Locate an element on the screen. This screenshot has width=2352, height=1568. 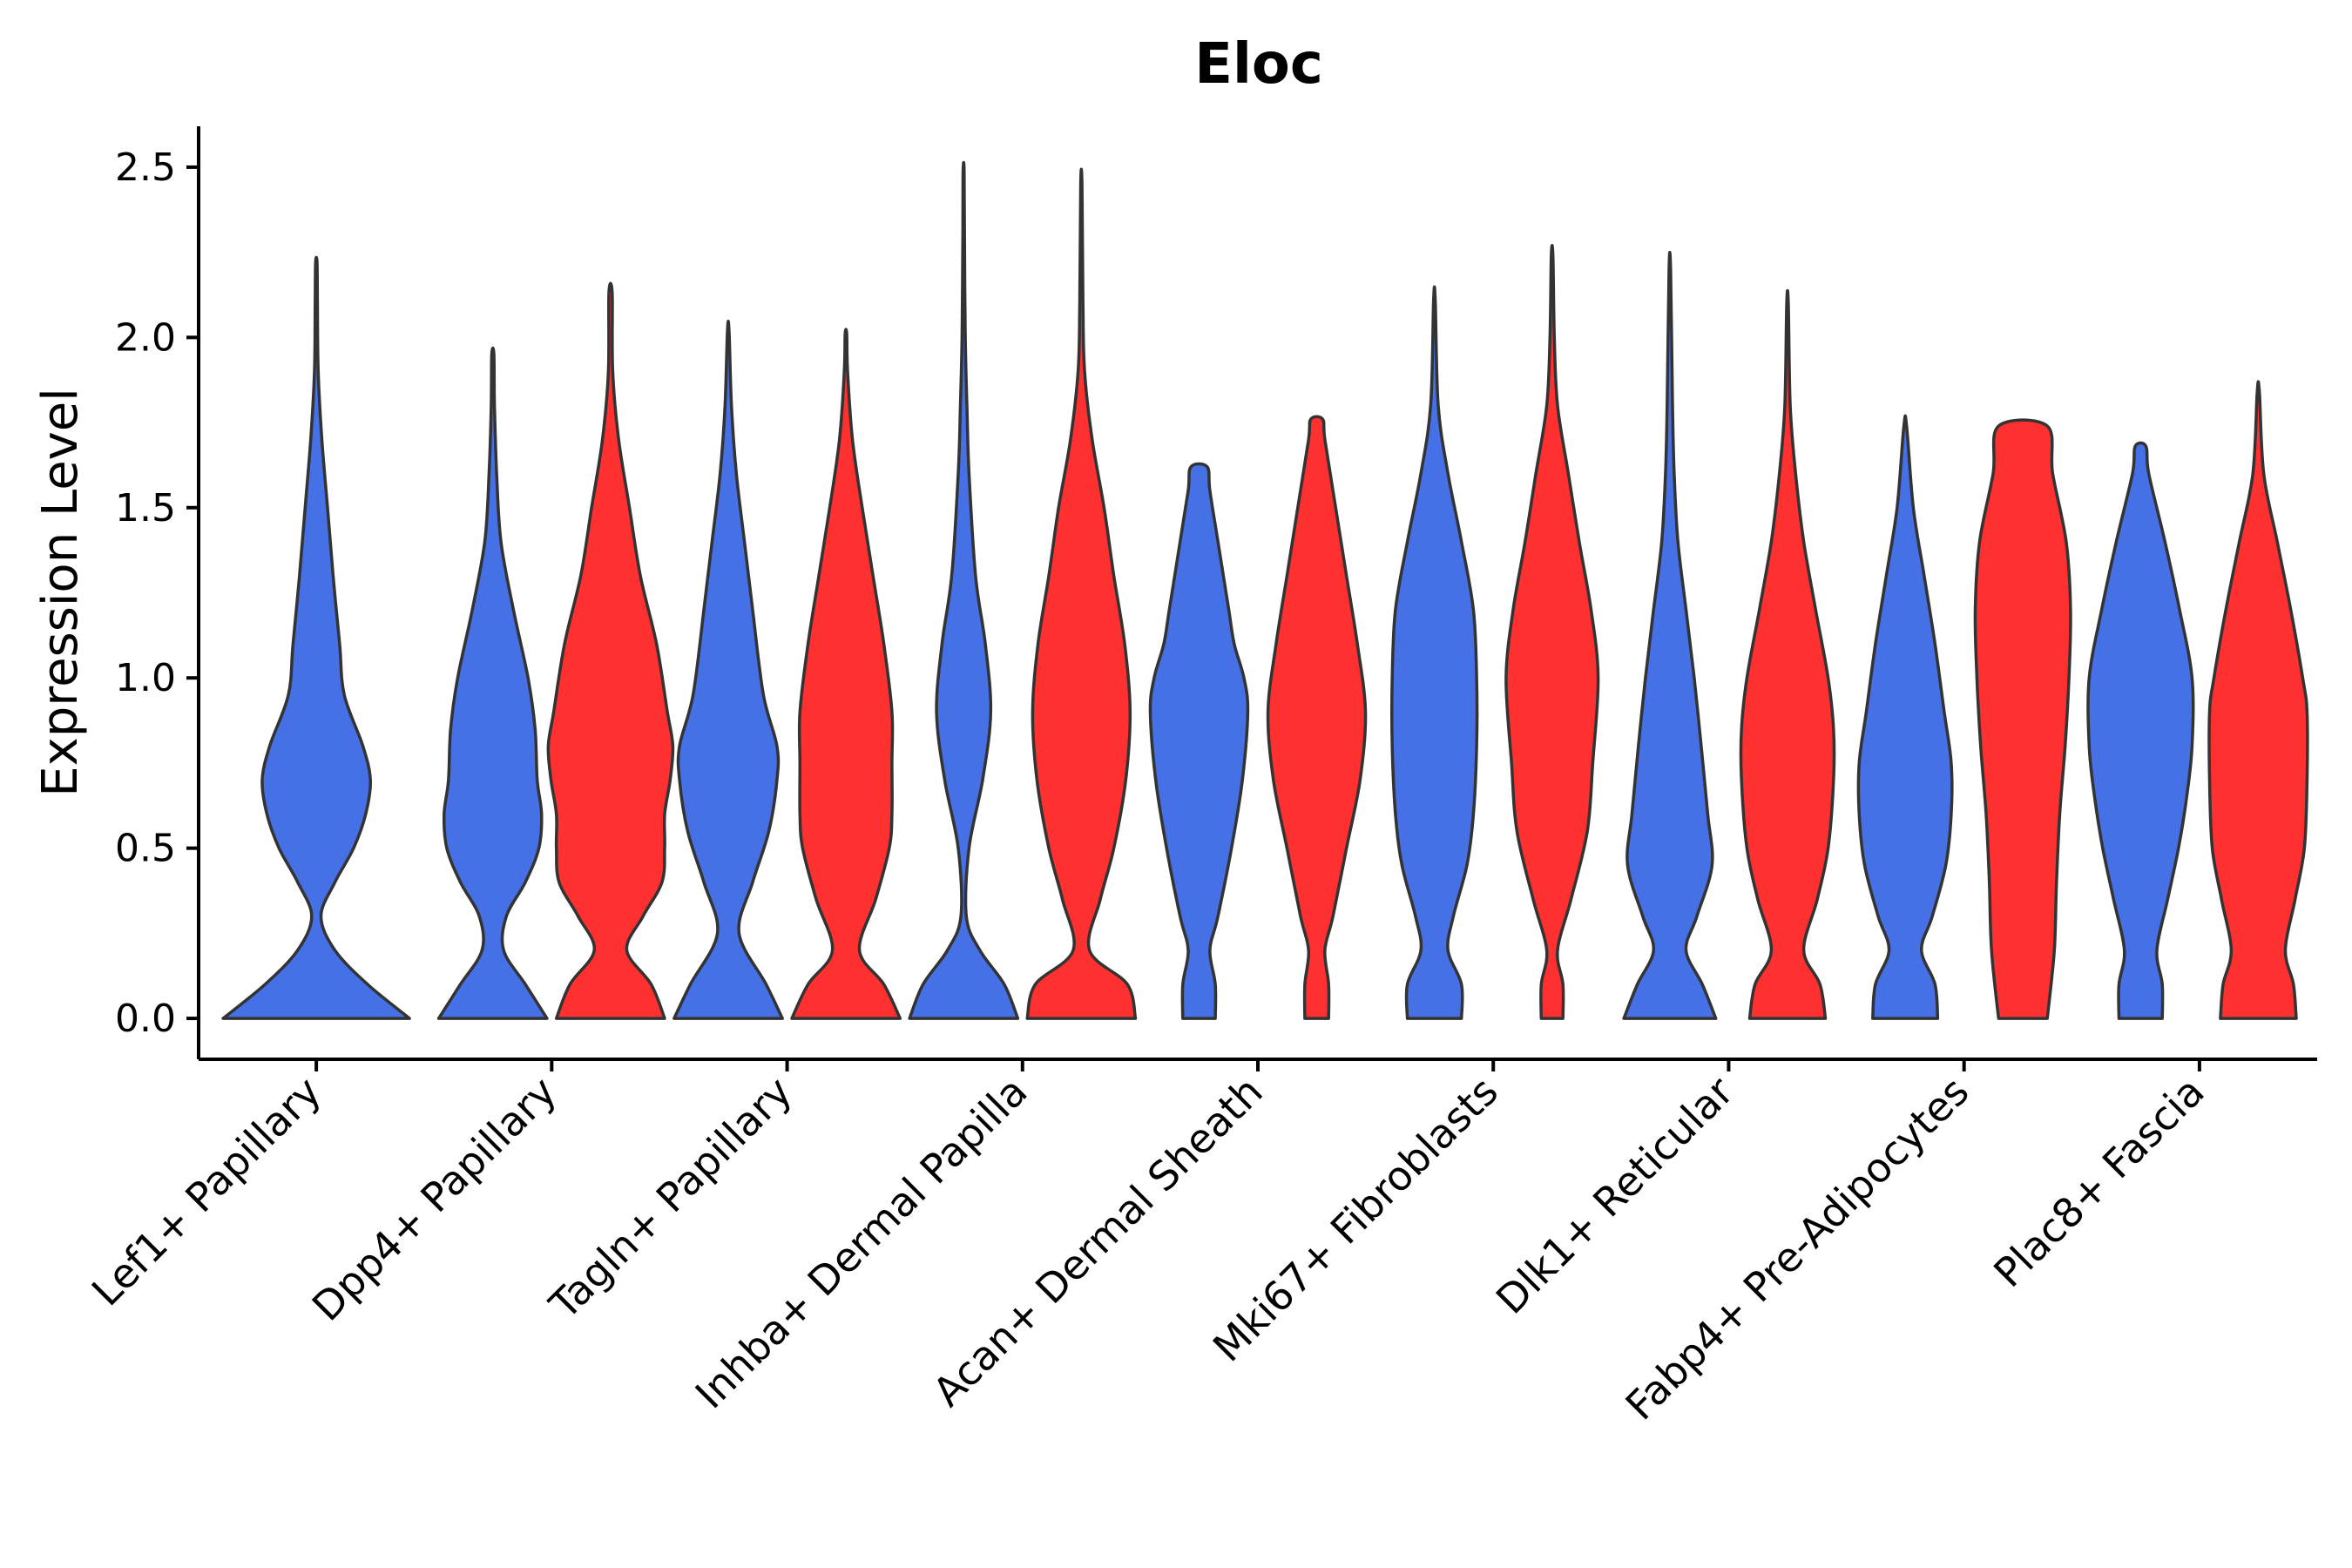
violin-mki67-fibroblasts-a is located at coordinates (1434, 652).